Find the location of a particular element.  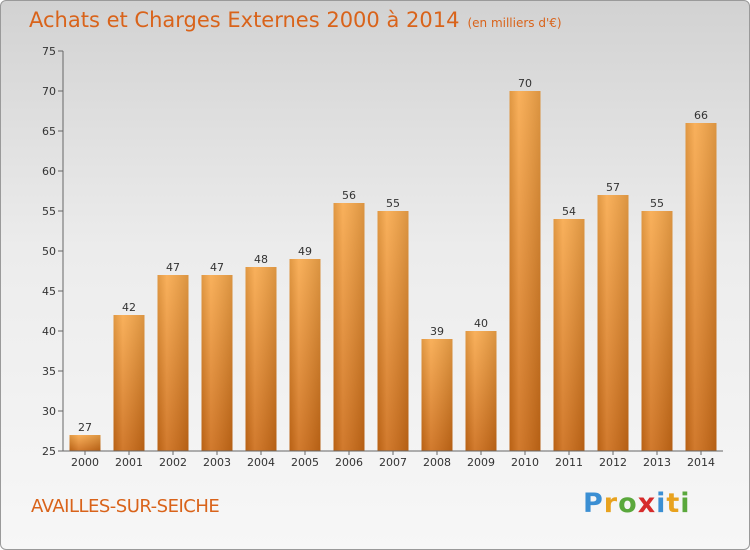

bar-value-label: 49 is located at coordinates (305, 251).